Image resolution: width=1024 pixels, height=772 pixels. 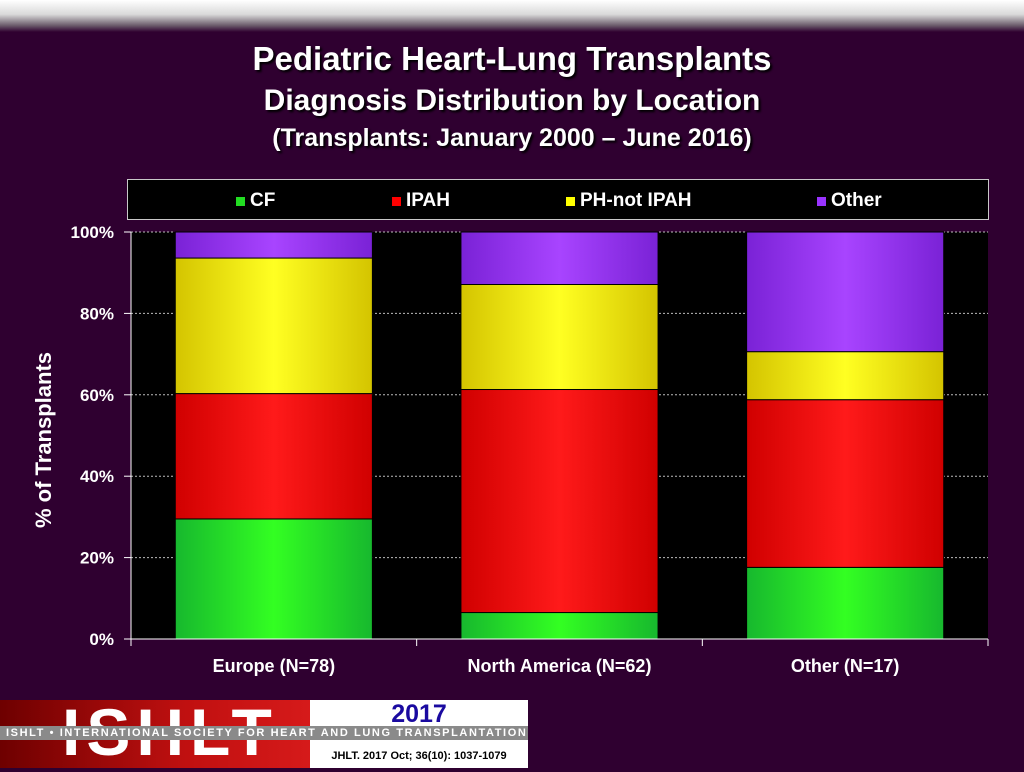 I want to click on legend-item-other: Other, so click(x=849, y=201).